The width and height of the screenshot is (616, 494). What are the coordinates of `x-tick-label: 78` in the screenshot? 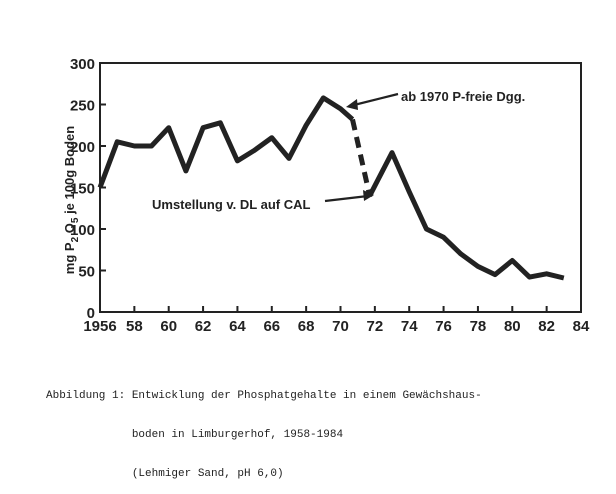 It's located at (478, 326).